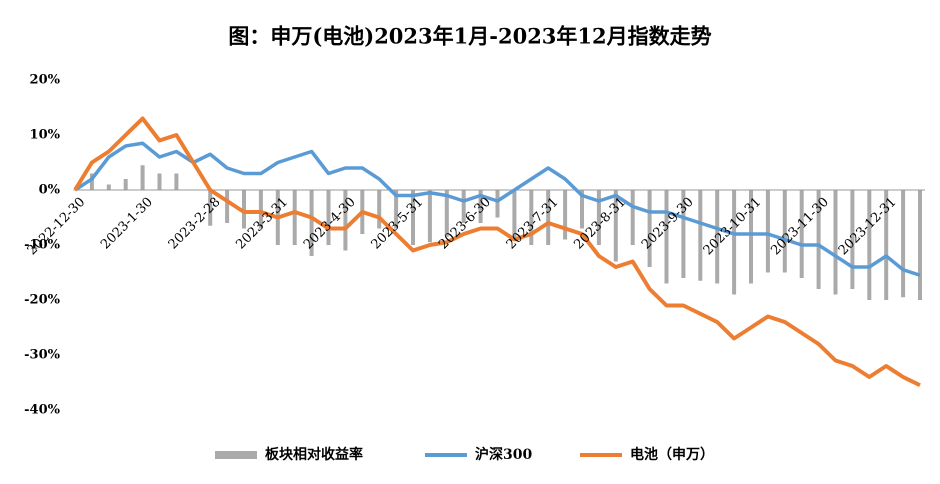 This screenshot has width=940, height=484. I want to click on legend-label: 电池（申万）, so click(672, 454).